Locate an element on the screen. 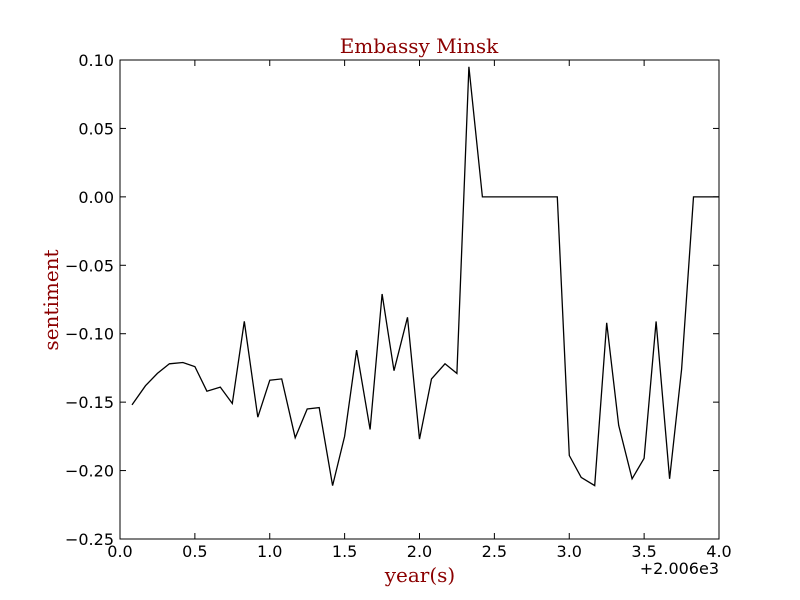 The image size is (800, 600). x-tick-label: 3.5 is located at coordinates (643, 551).